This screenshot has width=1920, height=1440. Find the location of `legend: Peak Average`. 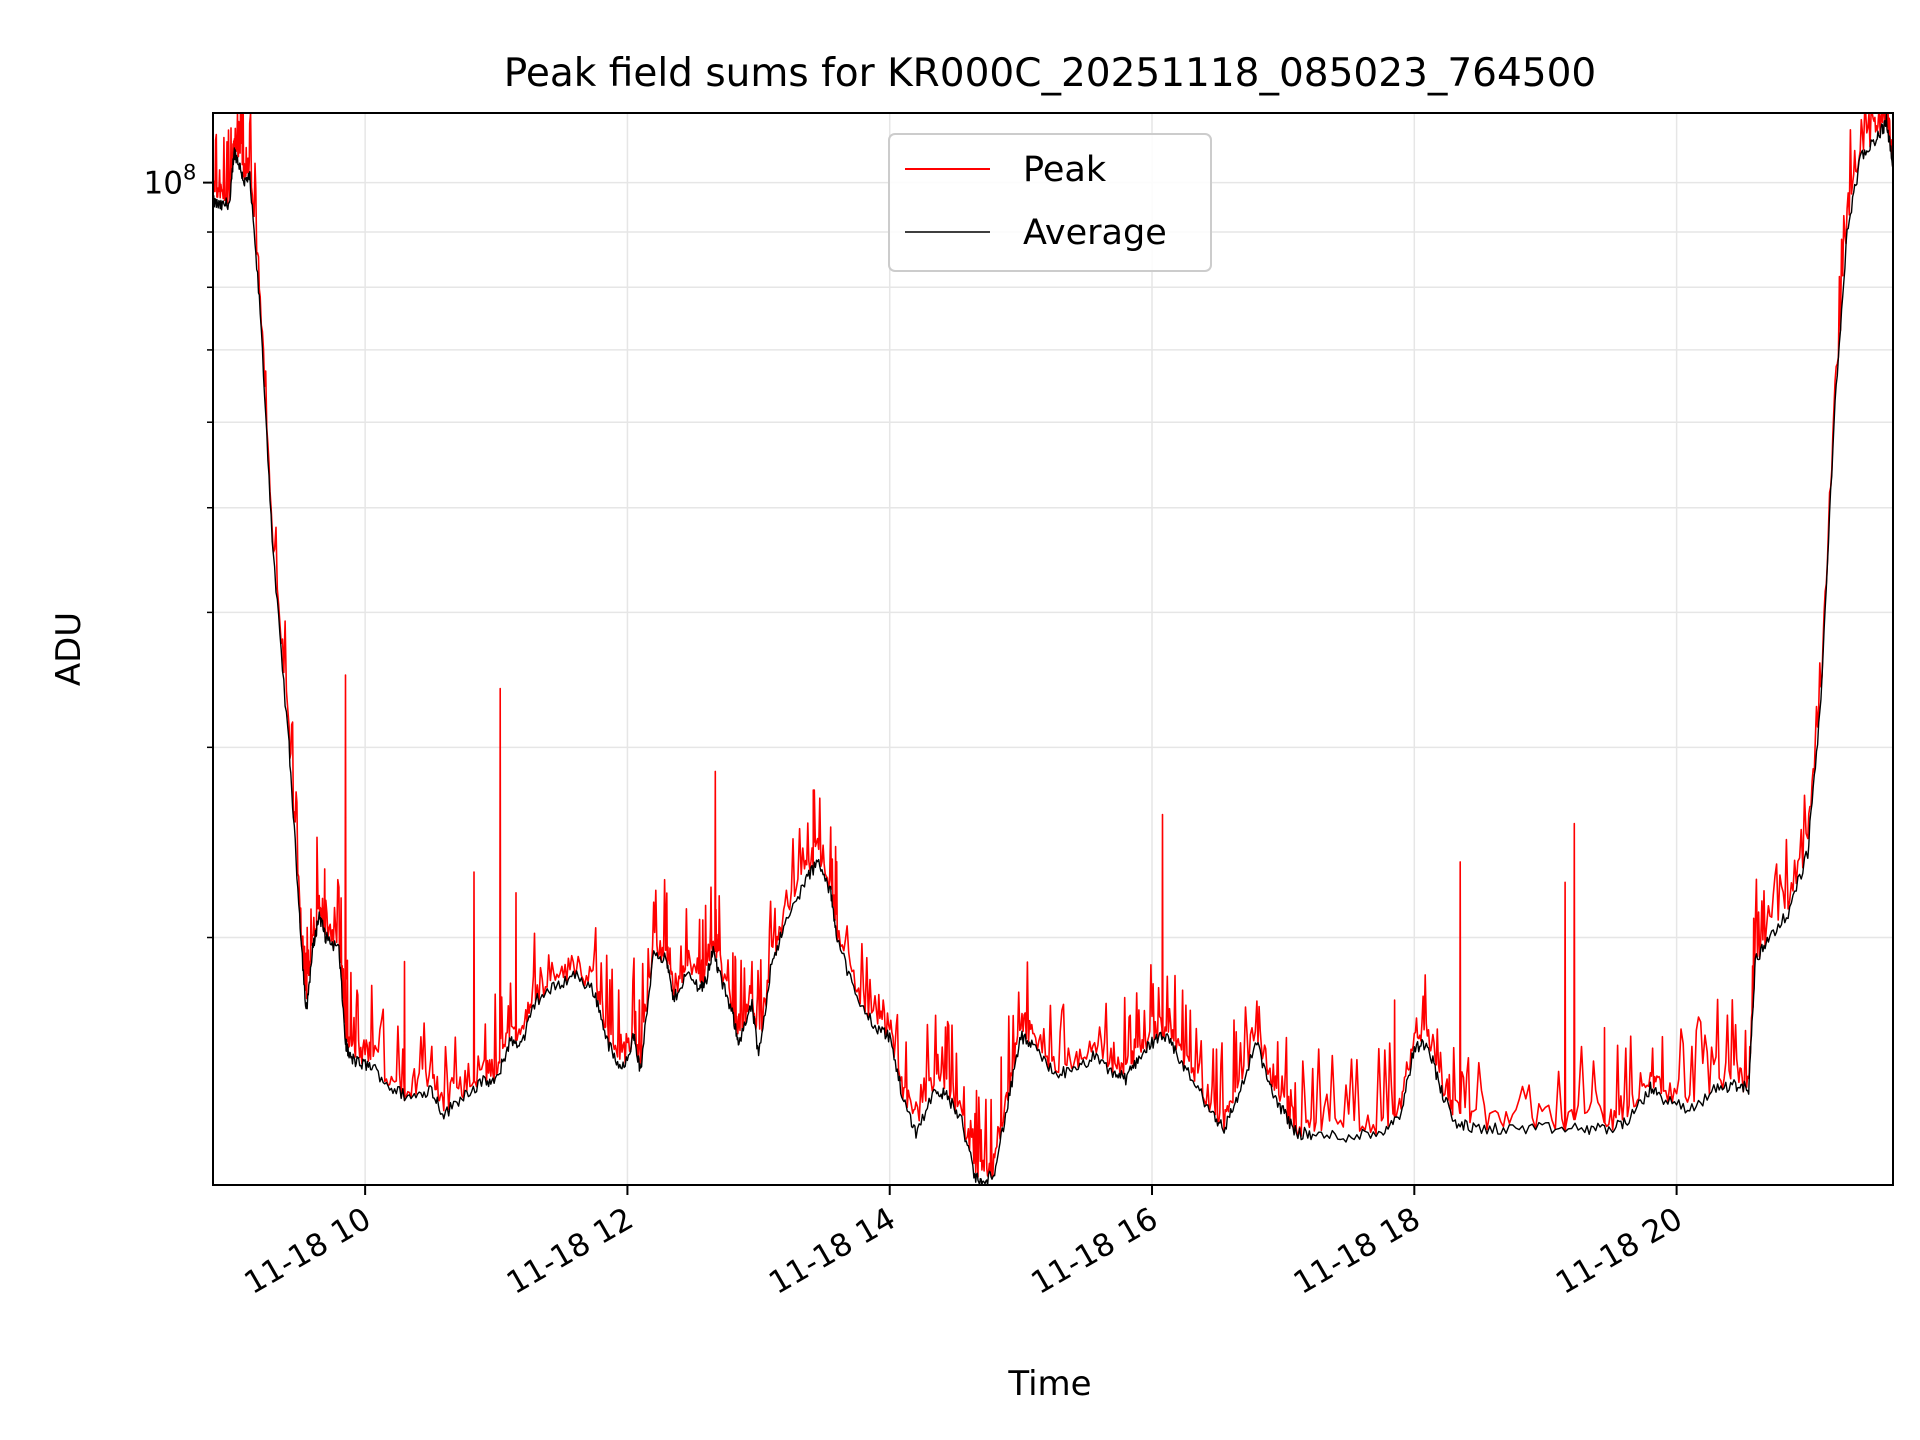

legend: Peak Average is located at coordinates (1050, 202).